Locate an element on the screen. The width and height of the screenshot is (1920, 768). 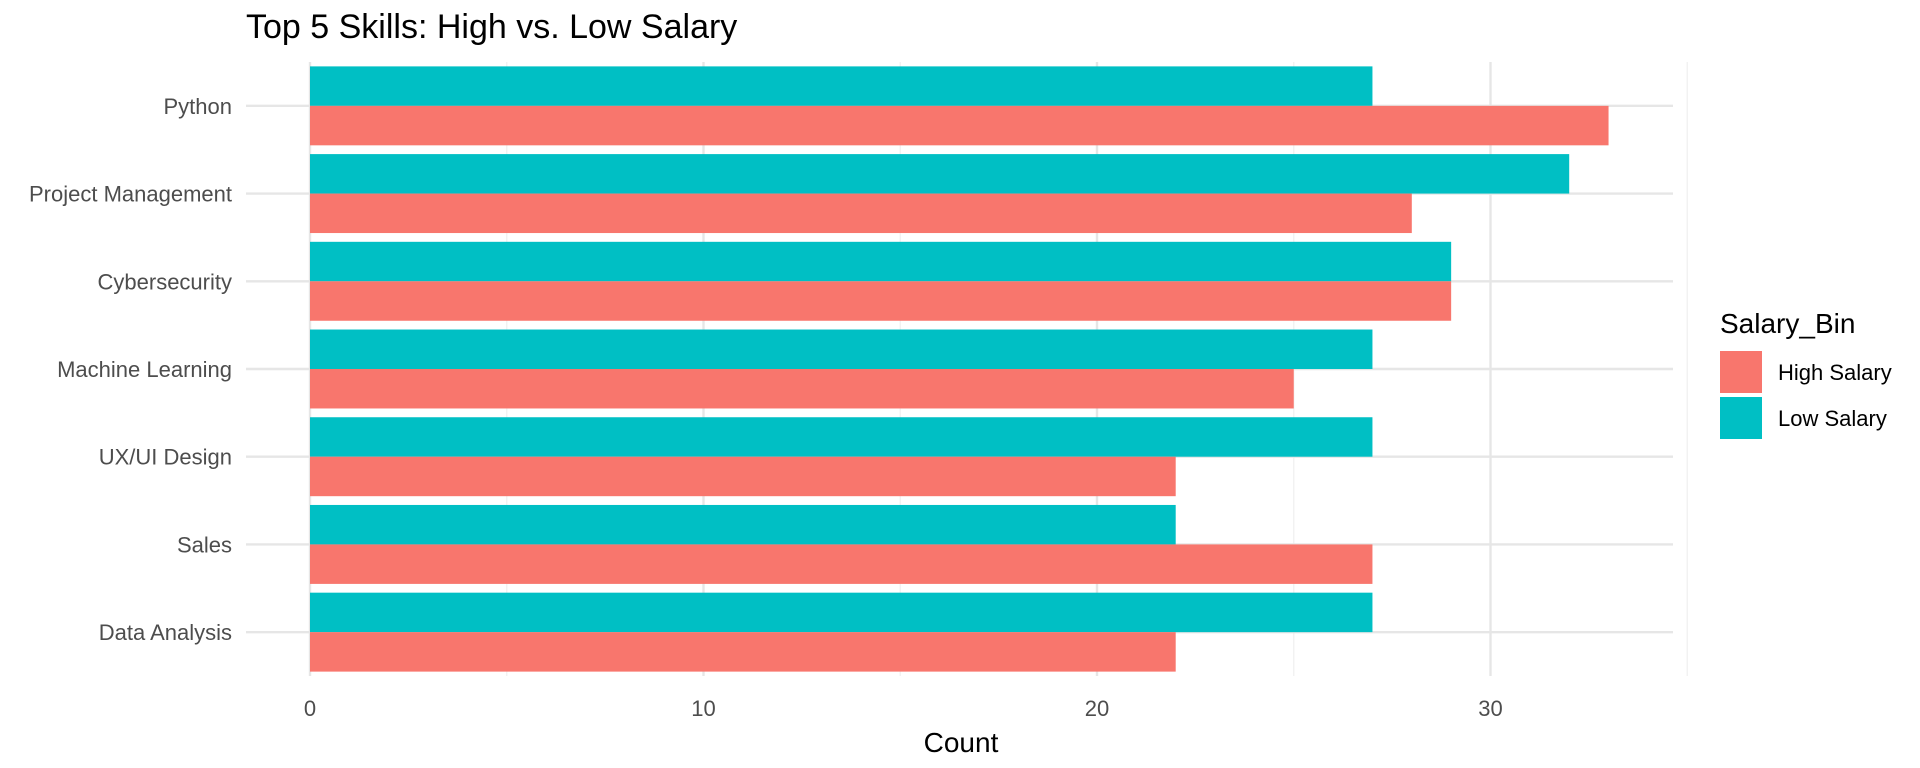
legend-label: High Salary is located at coordinates (1835, 372).